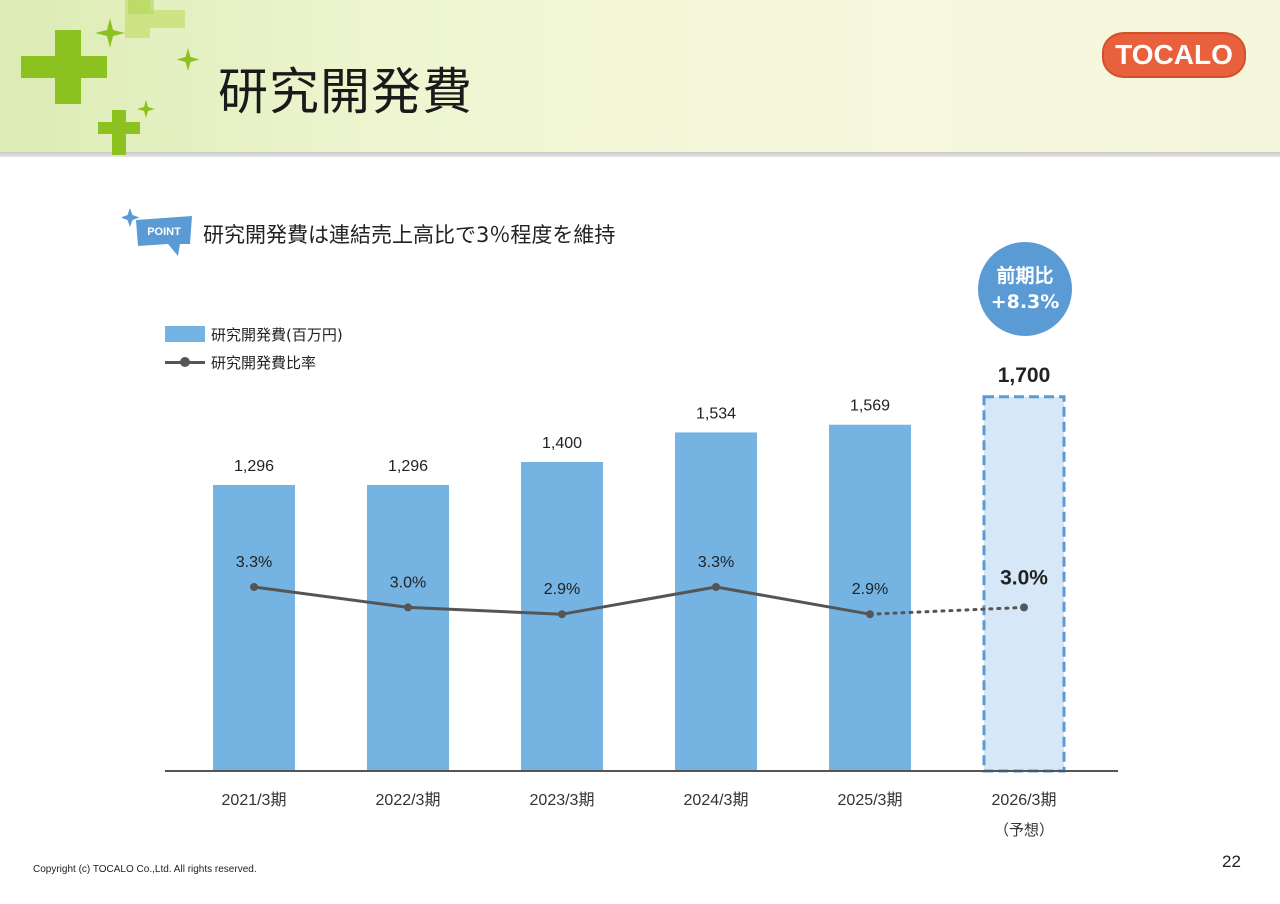 Image resolution: width=1280 pixels, height=904 pixels. What do you see at coordinates (640, 154) in the screenshot?
I see `header-divider` at bounding box center [640, 154].